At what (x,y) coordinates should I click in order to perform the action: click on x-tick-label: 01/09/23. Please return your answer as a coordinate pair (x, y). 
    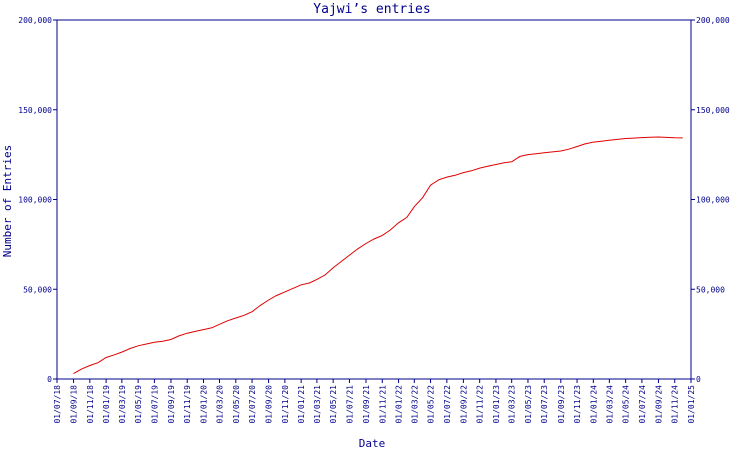
    Looking at the image, I should click on (561, 404).